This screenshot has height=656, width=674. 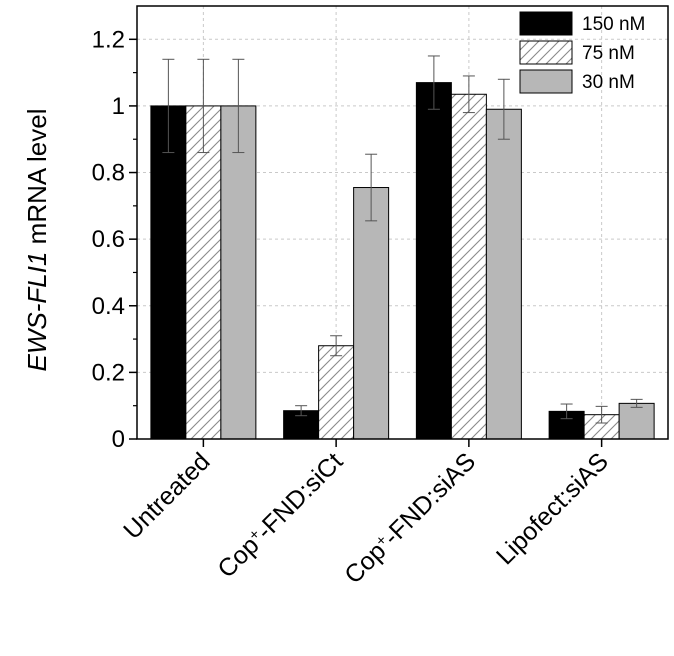 What do you see at coordinates (299, 495) in the screenshot?
I see `category-label-suffix-1: -FND:siCt` at bounding box center [299, 495].